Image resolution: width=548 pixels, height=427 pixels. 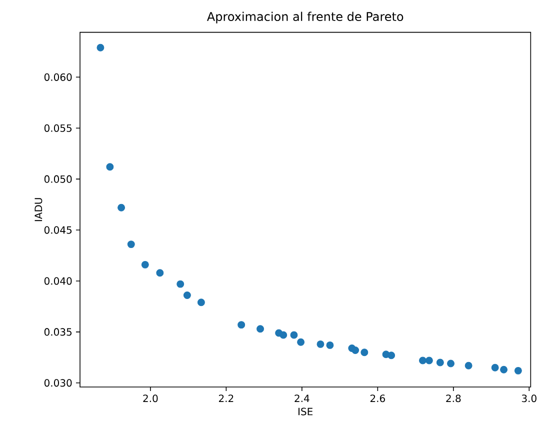 I want to click on y-tick-label: 0.030, so click(x=58, y=383).